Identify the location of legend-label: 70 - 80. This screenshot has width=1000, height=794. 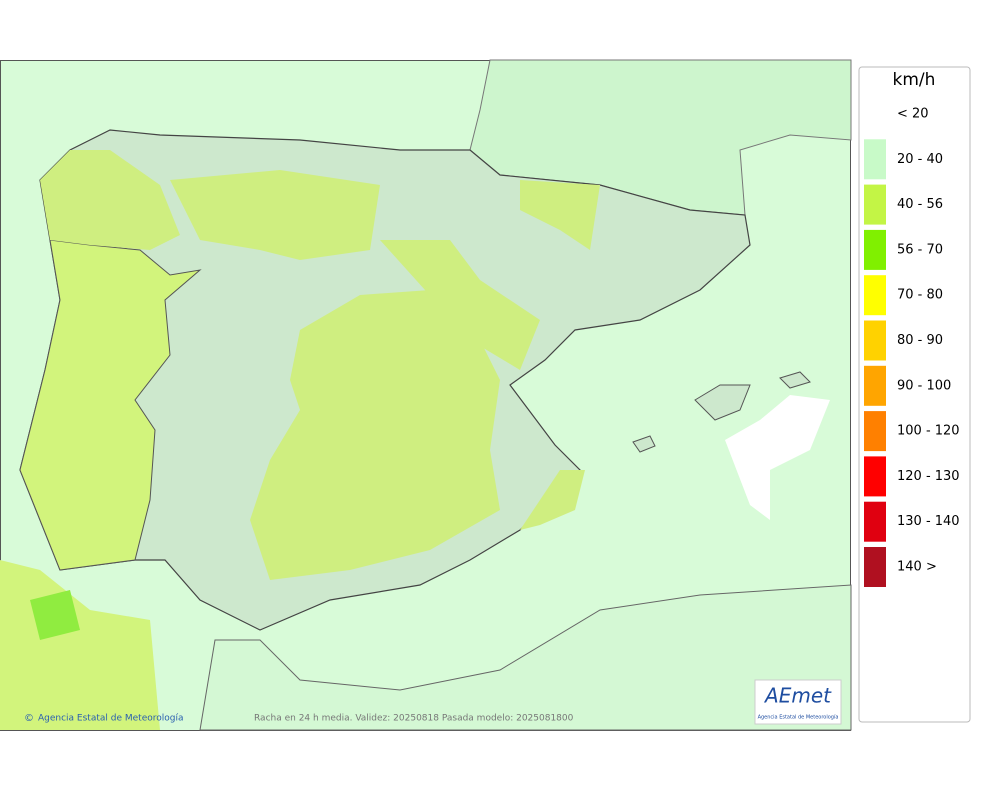
(920, 295).